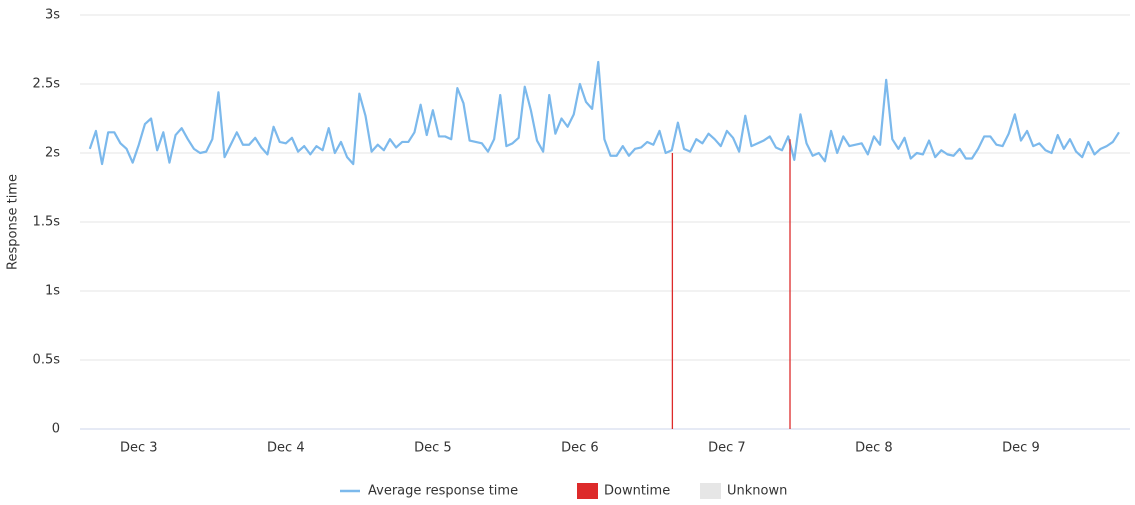 The image size is (1135, 505). What do you see at coordinates (1021, 448) in the screenshot?
I see `x-tick-label: Dec 9` at bounding box center [1021, 448].